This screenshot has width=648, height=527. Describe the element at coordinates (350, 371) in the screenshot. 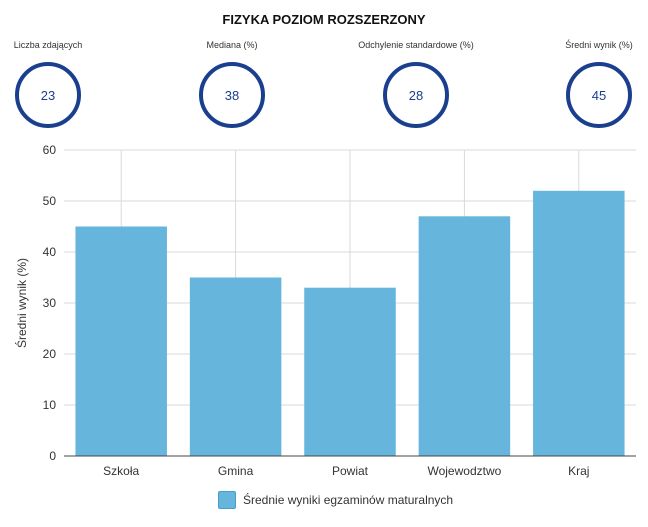

I see `bar-powiat` at that location.